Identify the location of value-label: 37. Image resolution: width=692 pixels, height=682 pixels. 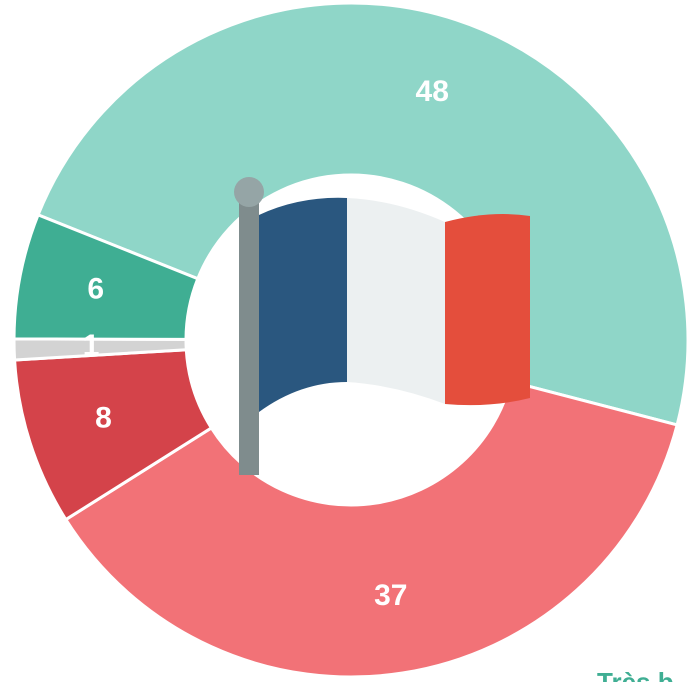
(390, 595).